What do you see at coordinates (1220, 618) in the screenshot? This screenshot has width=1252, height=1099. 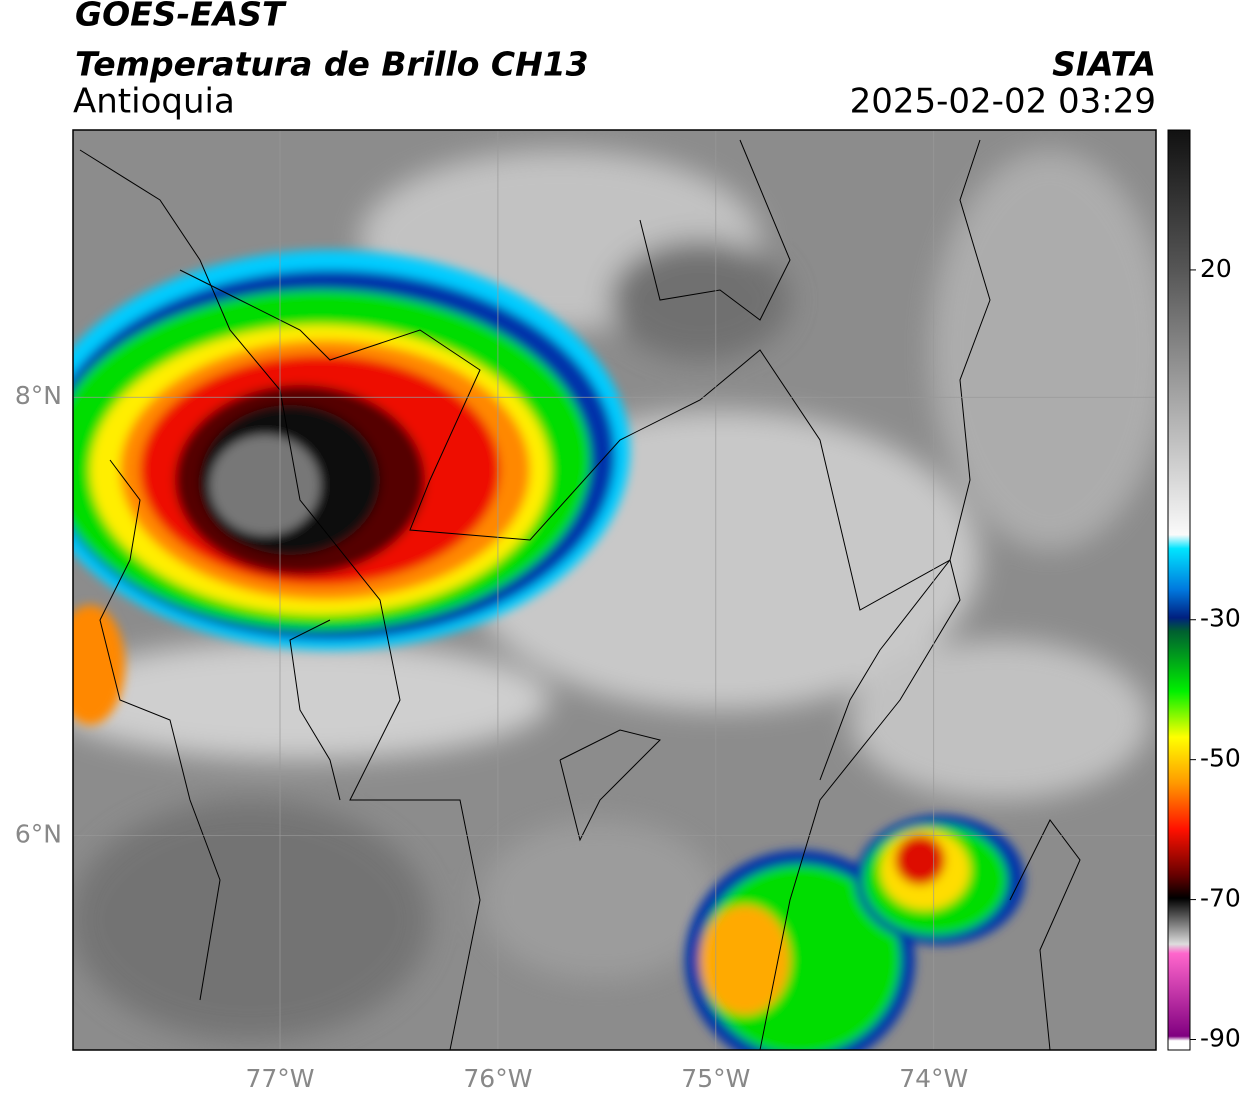 I see `colorbar-tick-label: -30` at bounding box center [1220, 618].